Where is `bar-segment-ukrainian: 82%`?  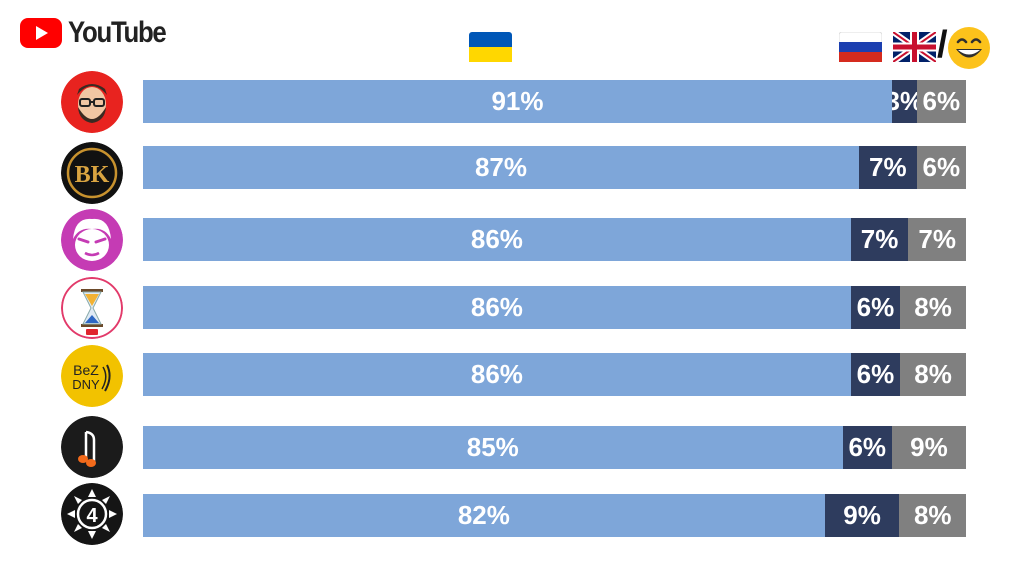 bar-segment-ukrainian: 82% is located at coordinates (484, 515).